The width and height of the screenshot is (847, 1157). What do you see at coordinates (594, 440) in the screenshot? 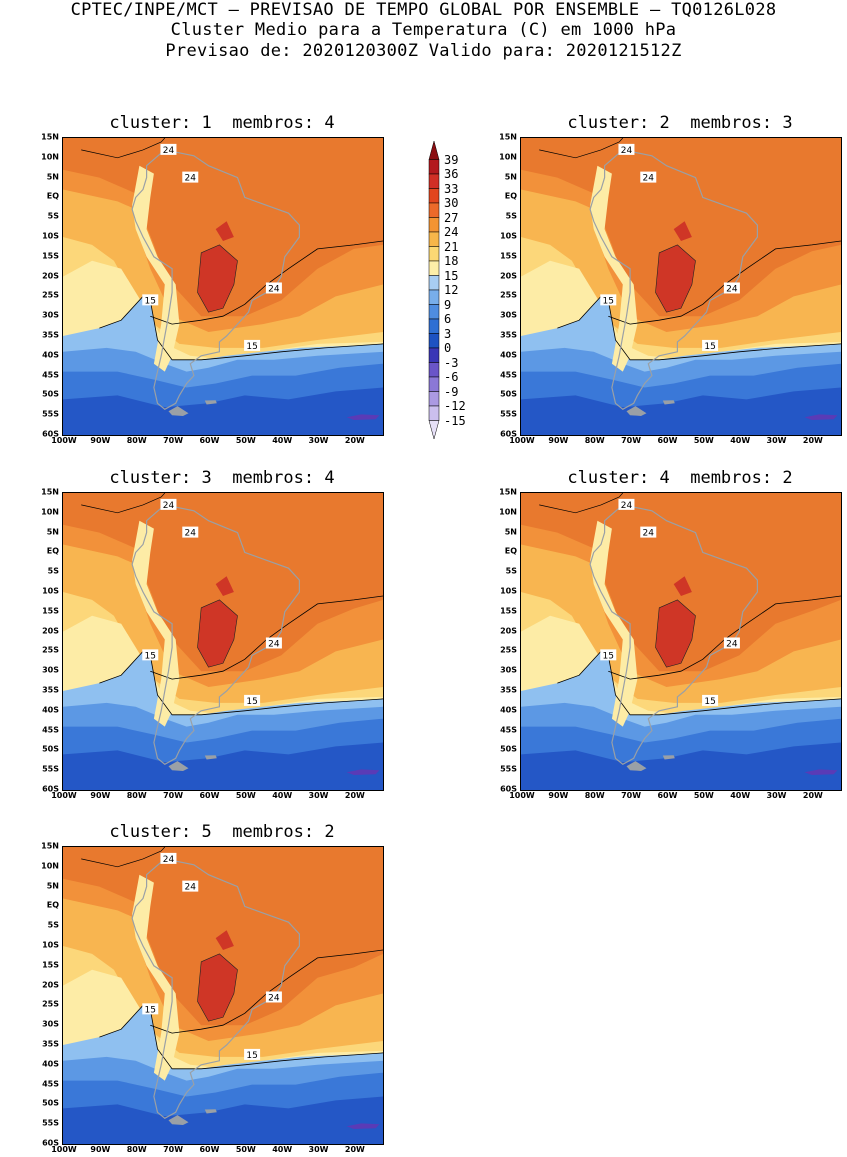
I see `lon-tick-label: 80W` at bounding box center [594, 440].